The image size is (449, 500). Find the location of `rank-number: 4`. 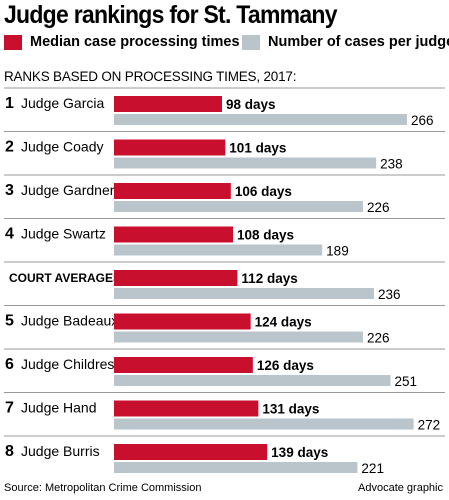

rank-number: 4 is located at coordinates (9, 234).